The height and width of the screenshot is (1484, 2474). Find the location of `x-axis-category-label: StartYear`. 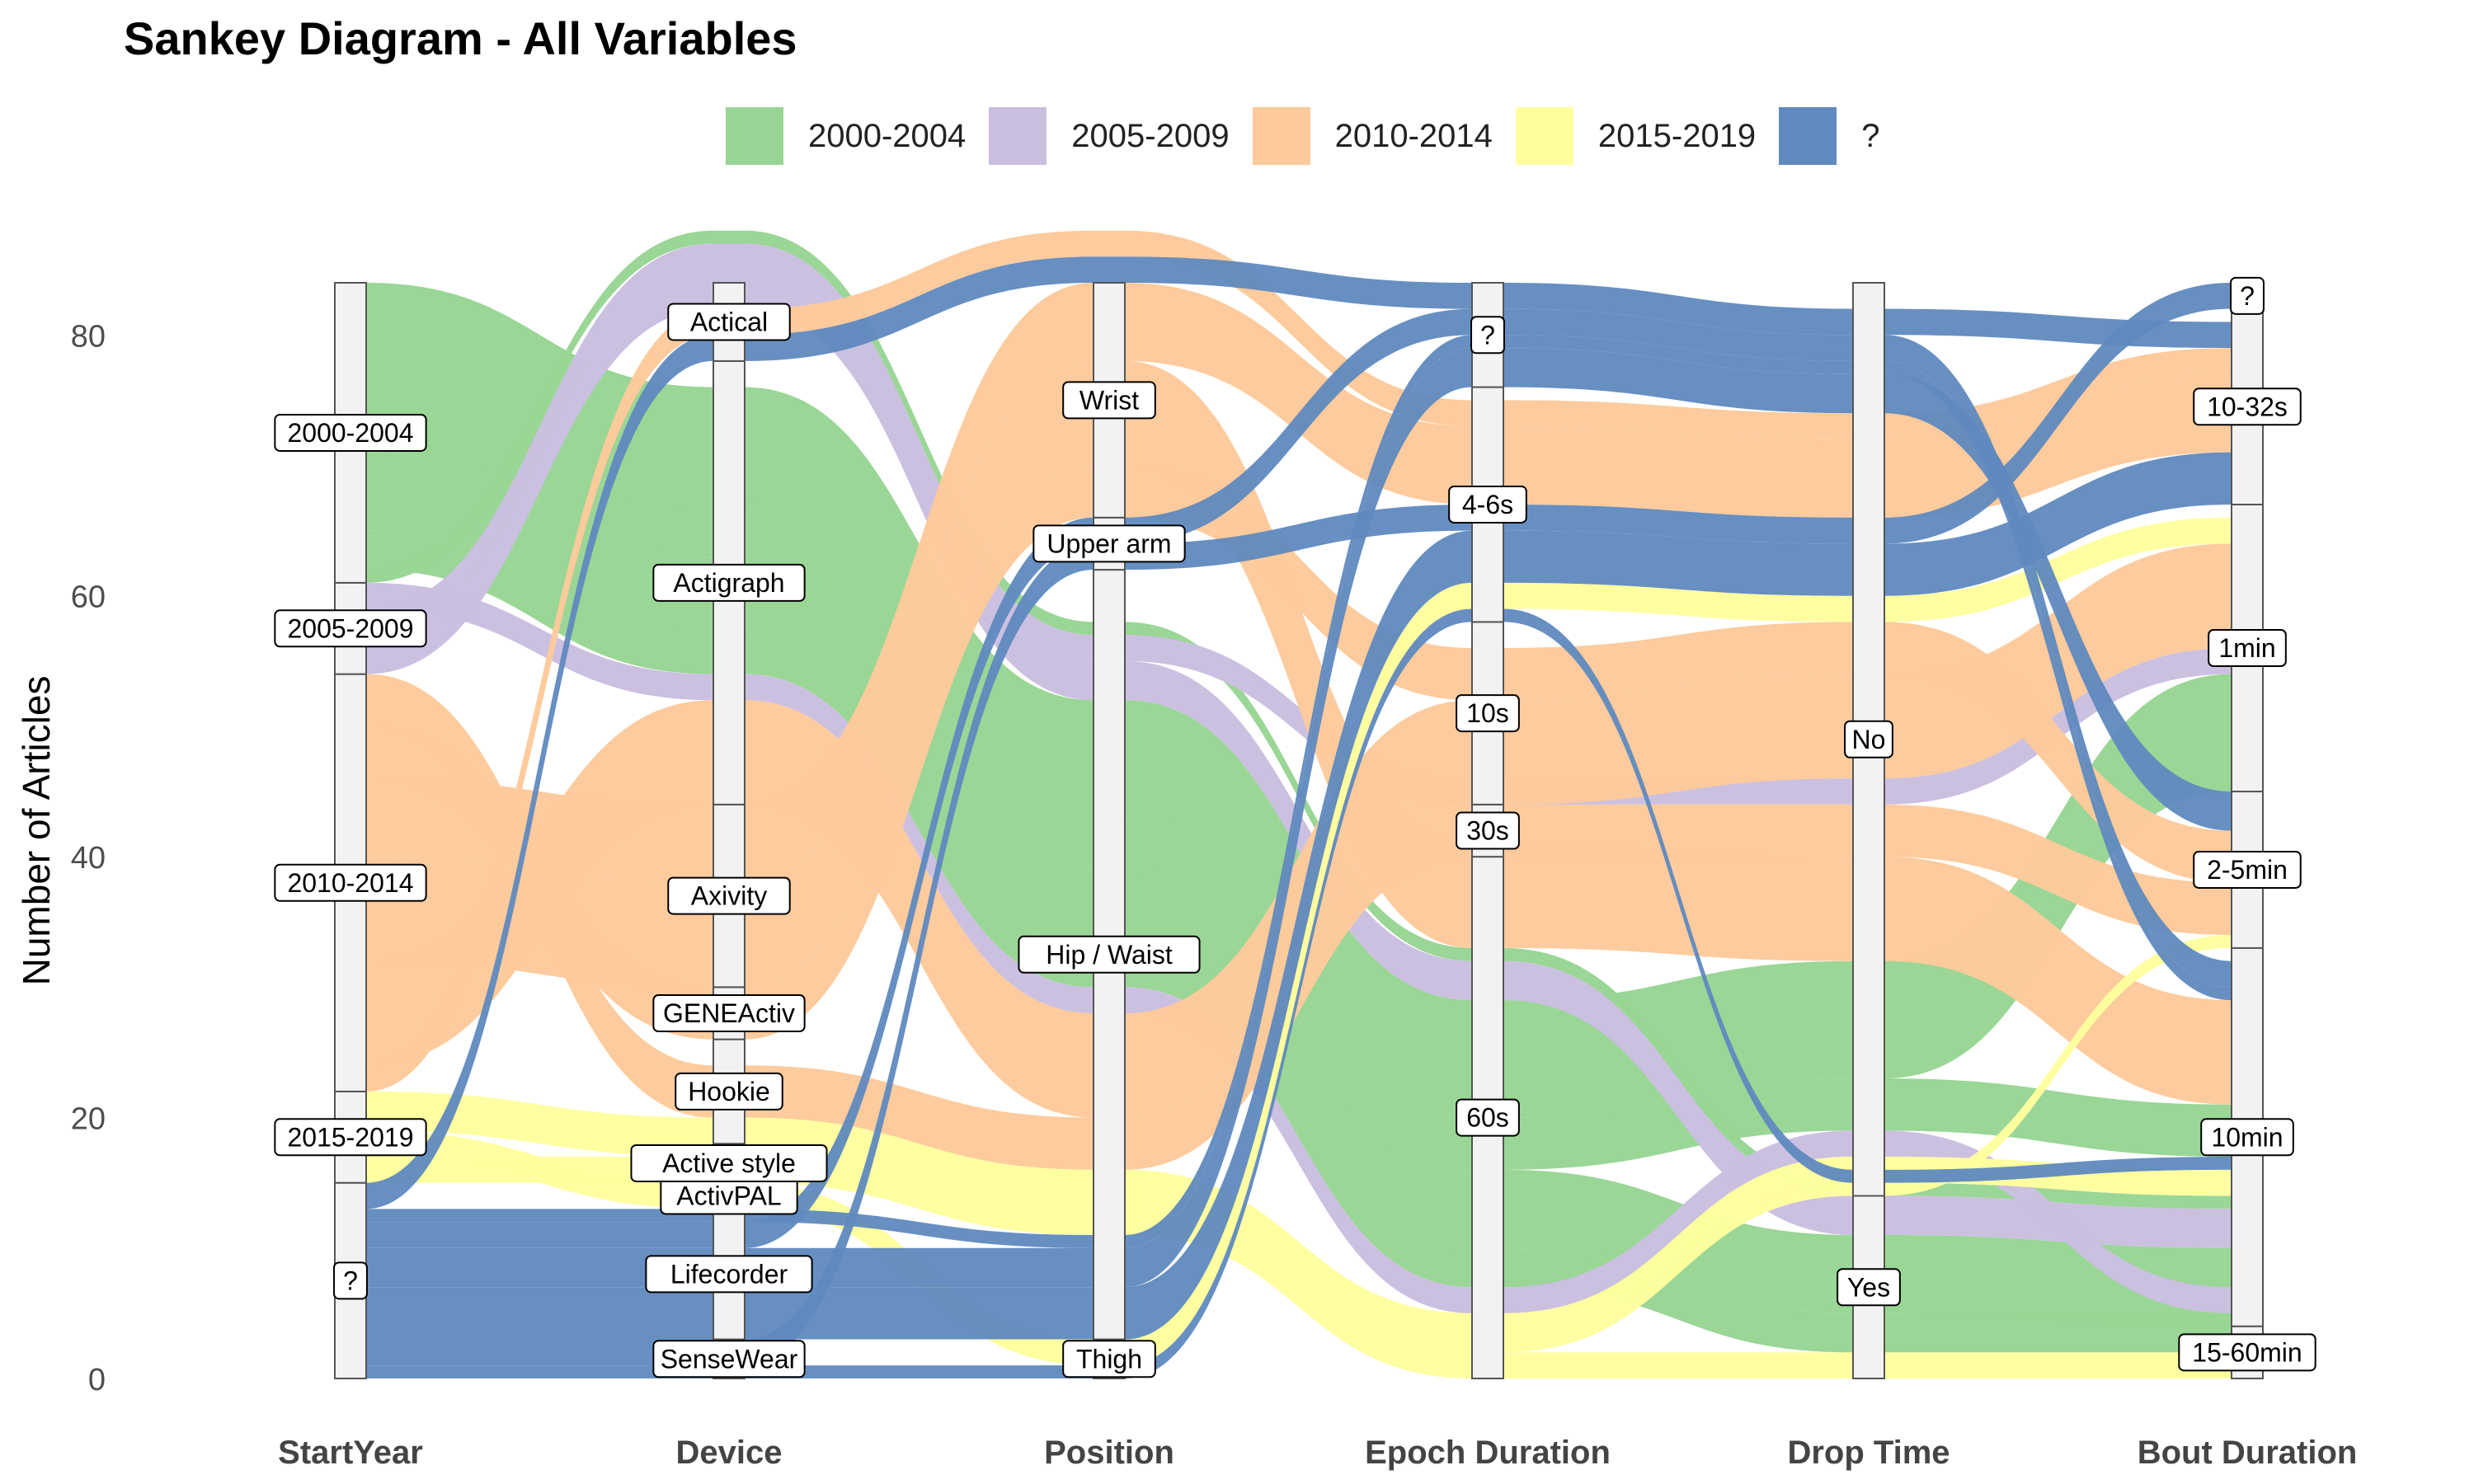

x-axis-category-label: StartYear is located at coordinates (350, 1453).